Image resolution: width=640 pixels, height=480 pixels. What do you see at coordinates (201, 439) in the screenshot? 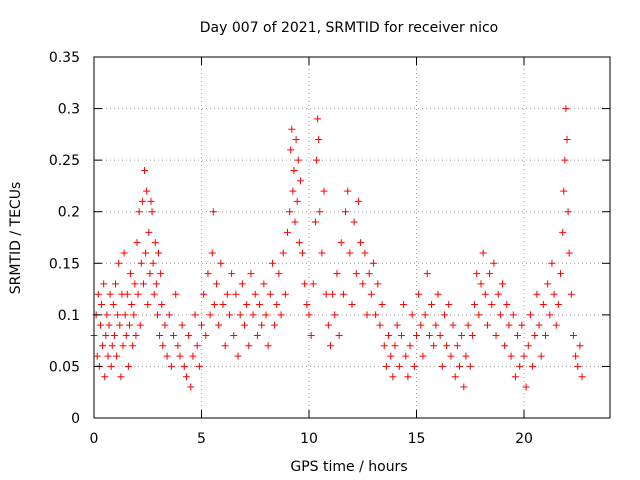
I see `x-tick-label: 5` at bounding box center [201, 439].